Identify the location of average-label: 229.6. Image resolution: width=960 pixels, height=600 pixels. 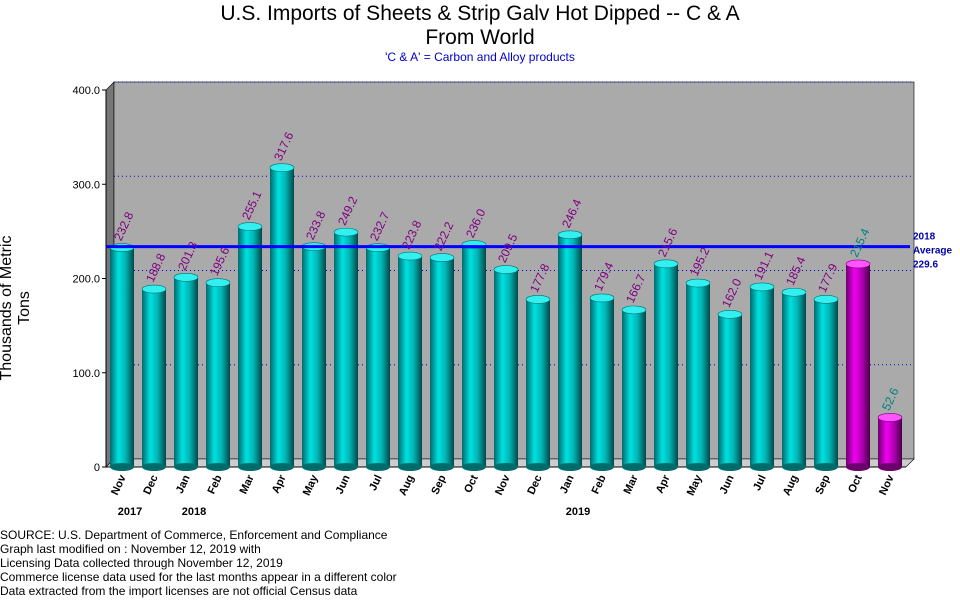
(925, 265).